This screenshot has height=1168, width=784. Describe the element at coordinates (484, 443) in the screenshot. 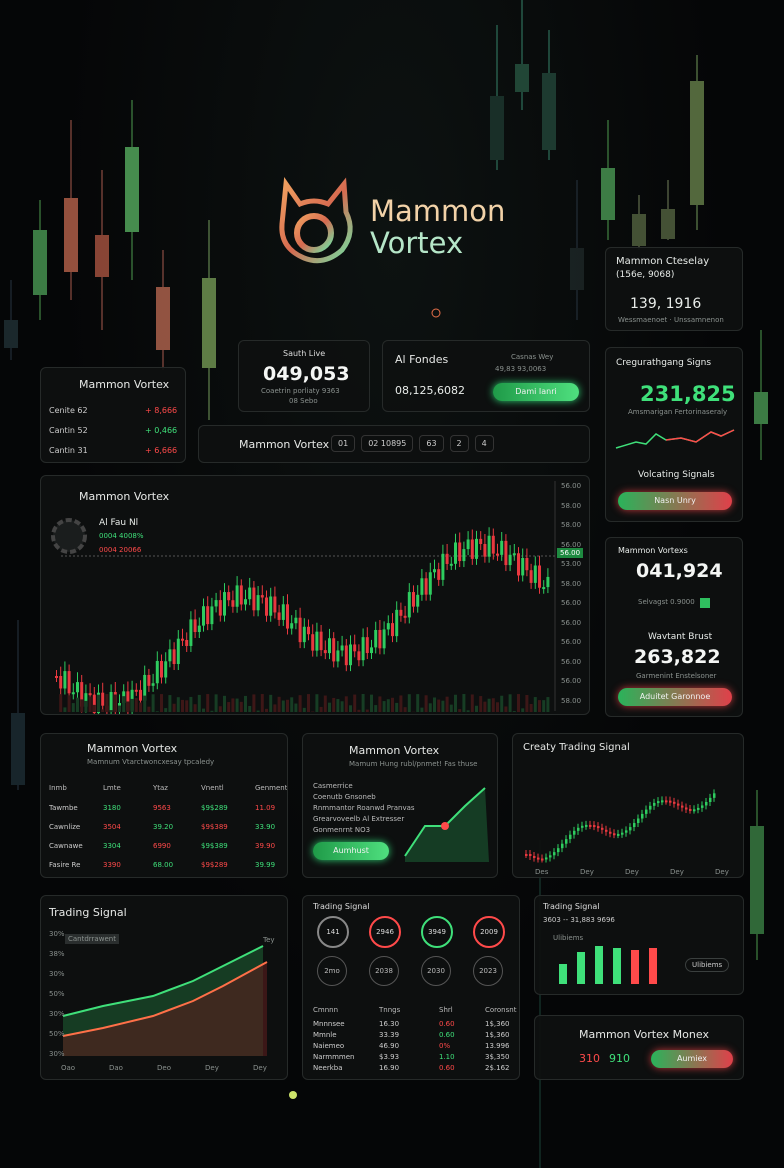

I see `toolbar-tab: 4` at that location.